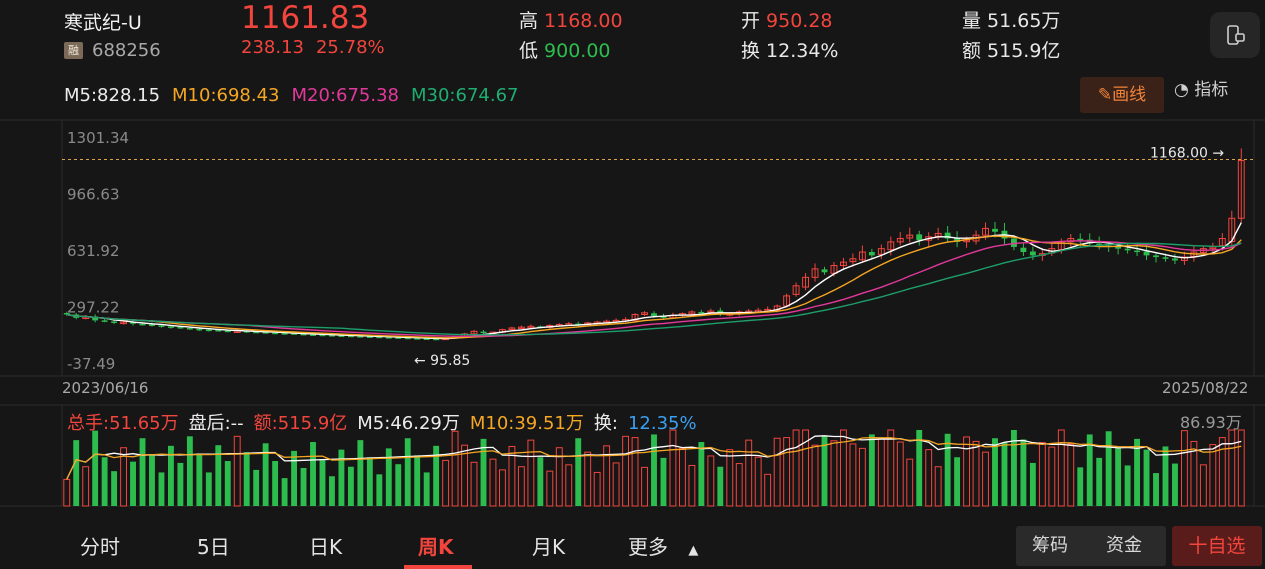 This screenshot has width=1265, height=569. Describe the element at coordinates (436, 547) in the screenshot. I see `tab-weekly-k: 周K` at that location.